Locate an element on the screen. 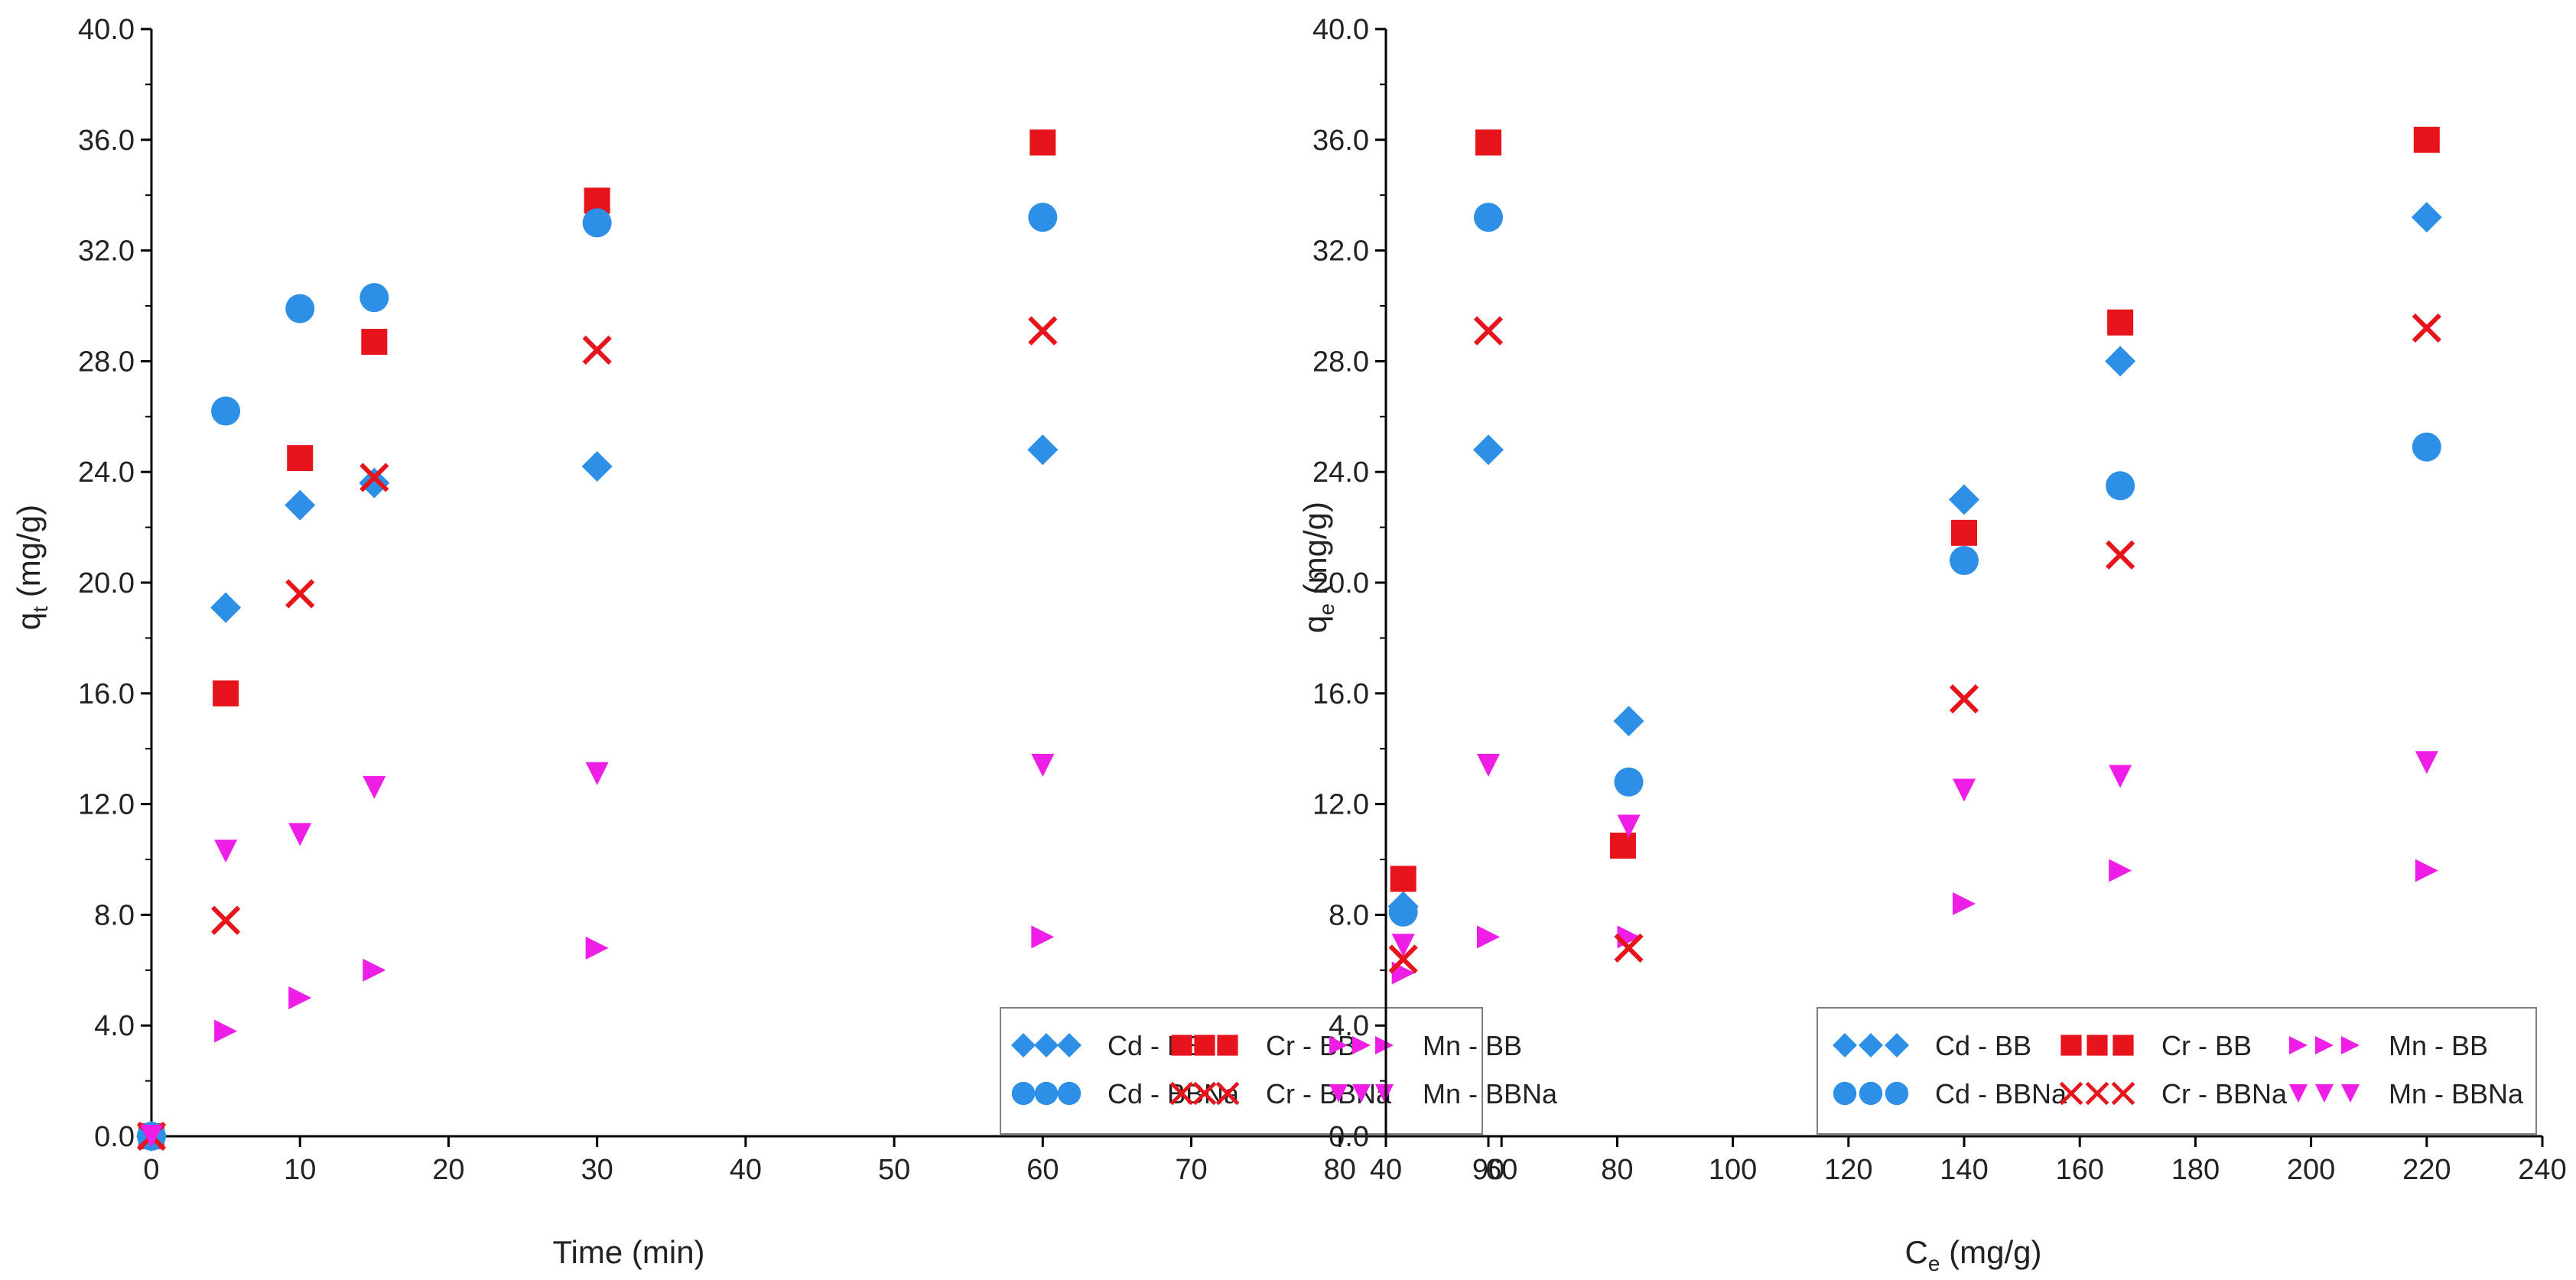 The height and width of the screenshot is (1280, 2576). left-x-tick-label: 50 is located at coordinates (894, 1170).